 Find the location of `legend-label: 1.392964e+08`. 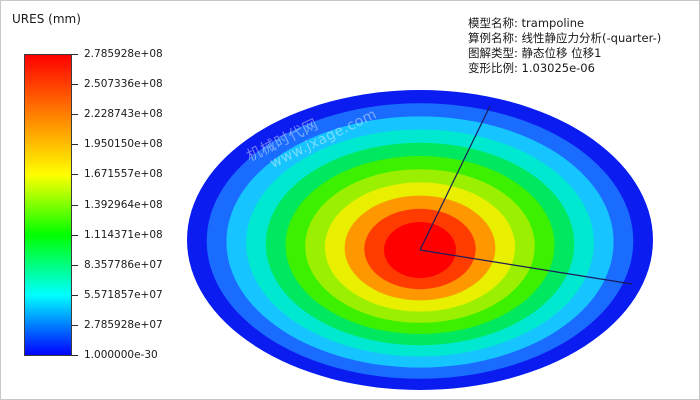

legend-label: 1.392964e+08 is located at coordinates (123, 205).